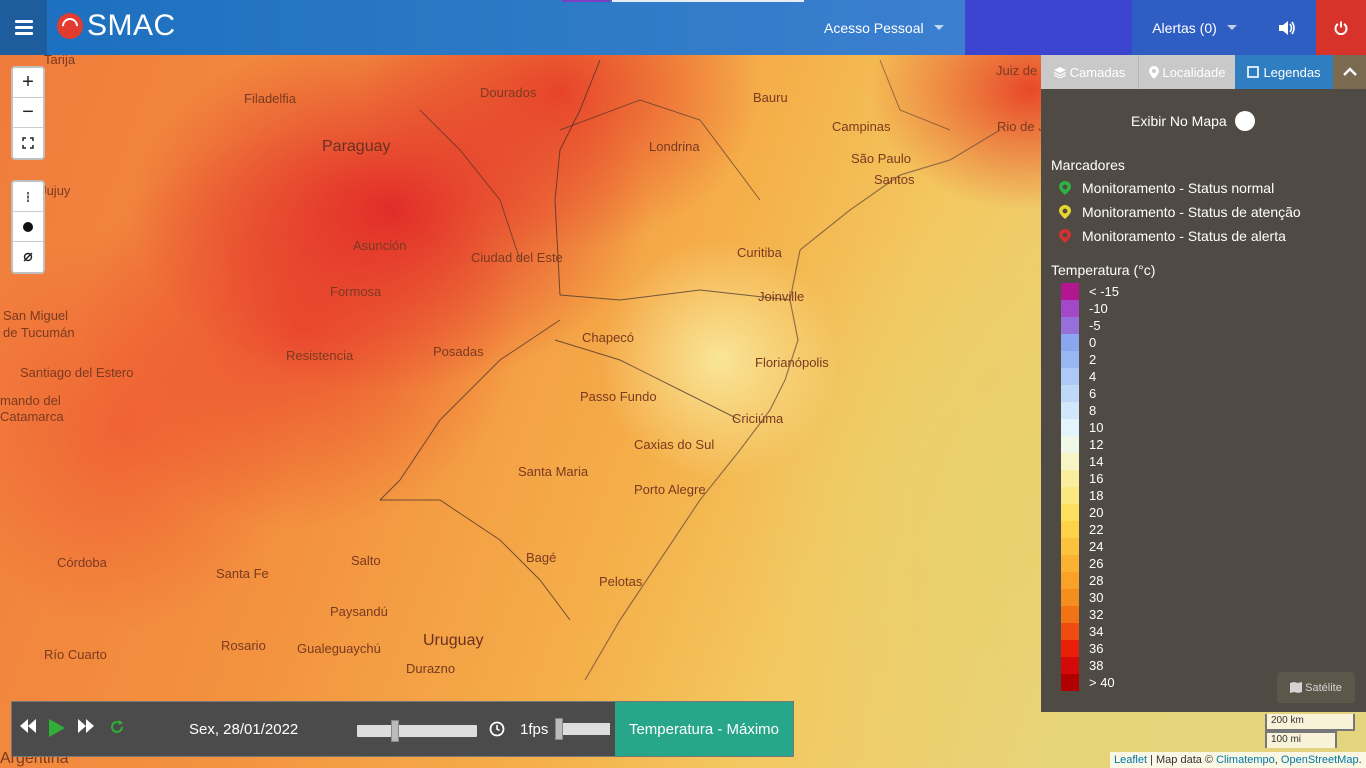 The image size is (1366, 768). Describe the element at coordinates (23, 27) in the screenshot. I see `menu-button` at that location.